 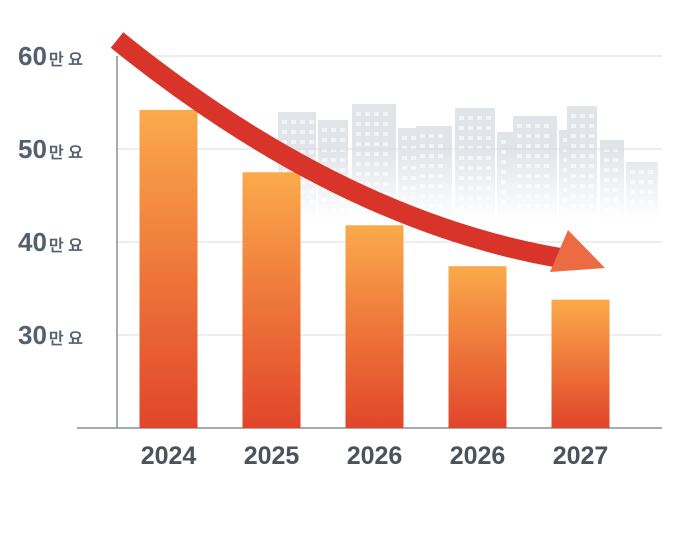 I want to click on y-tick-value: 40, so click(x=32, y=242).